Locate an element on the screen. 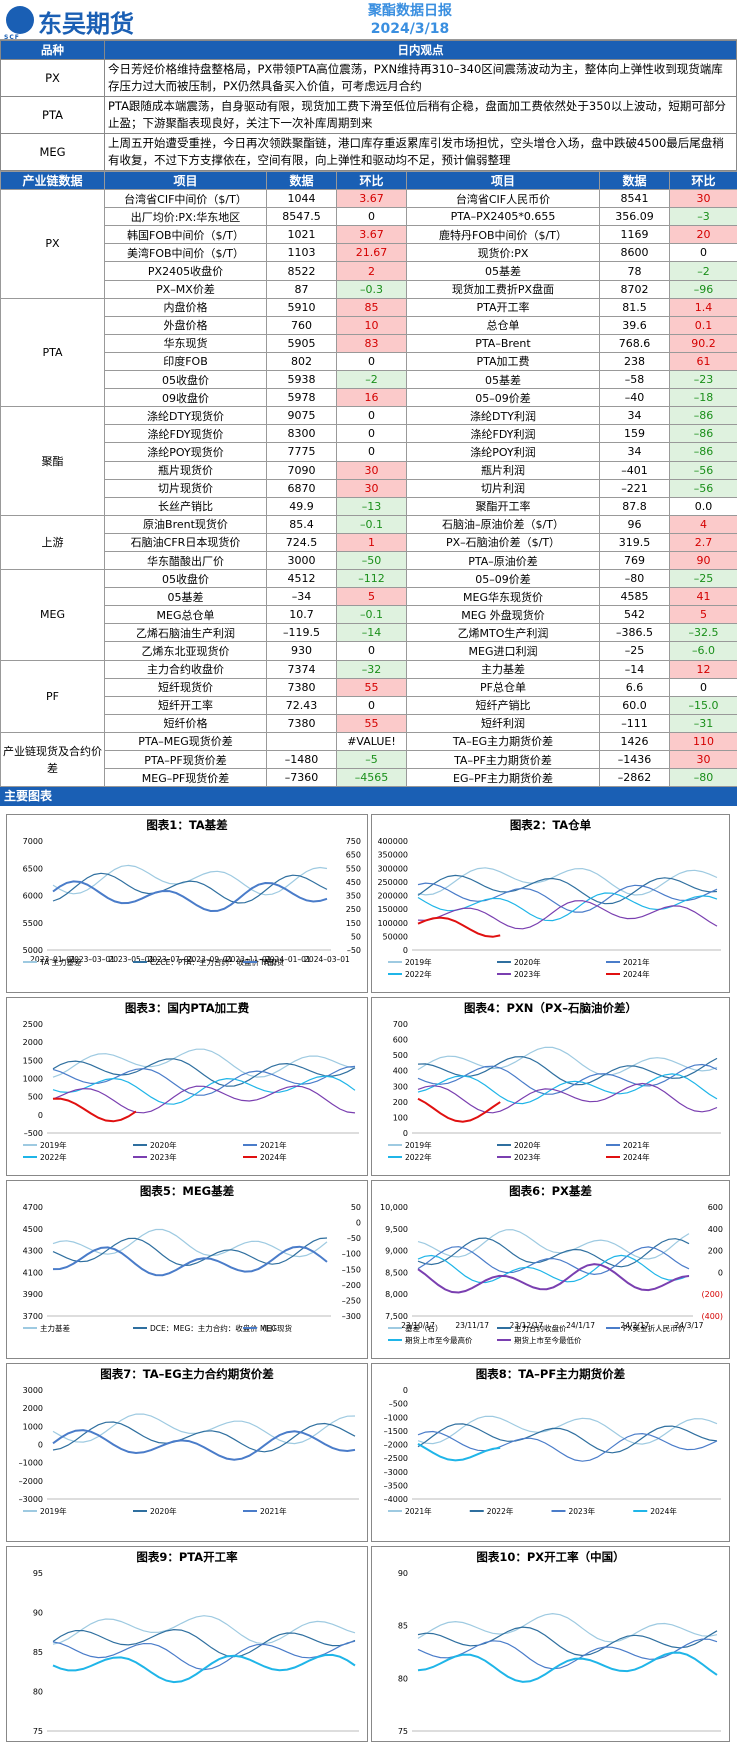 Image resolution: width=737 pixels, height=1742 pixels. item-name: 乙烯MTO生产利润 is located at coordinates (503, 633).